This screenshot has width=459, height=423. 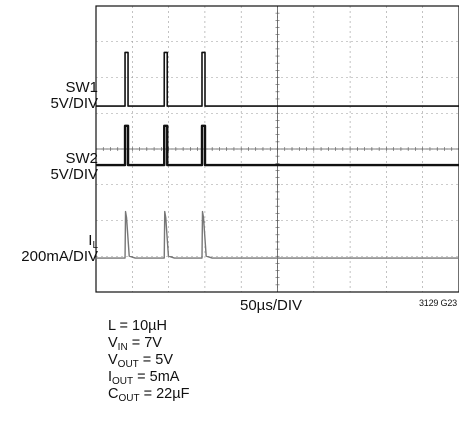 I want to click on channel-scale-sw2: 5V/DIV, so click(x=74, y=174).